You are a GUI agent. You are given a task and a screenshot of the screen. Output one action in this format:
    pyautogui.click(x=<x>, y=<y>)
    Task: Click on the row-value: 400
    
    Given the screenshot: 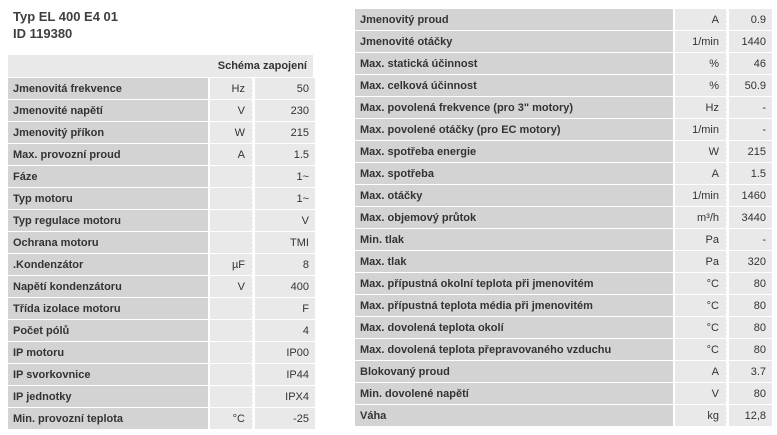 What is the action you would take?
    pyautogui.click(x=285, y=286)
    